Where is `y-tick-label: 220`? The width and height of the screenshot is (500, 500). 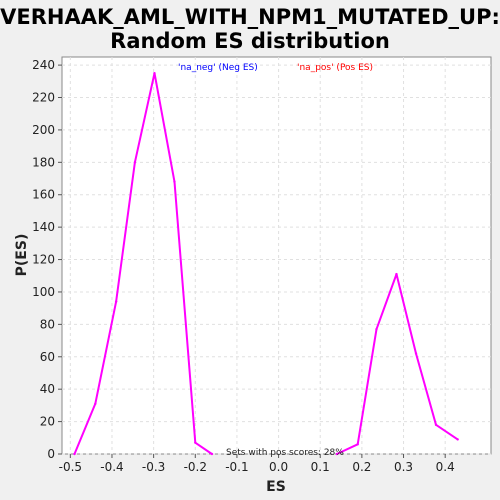 y-tick-label: 220 is located at coordinates (43, 98).